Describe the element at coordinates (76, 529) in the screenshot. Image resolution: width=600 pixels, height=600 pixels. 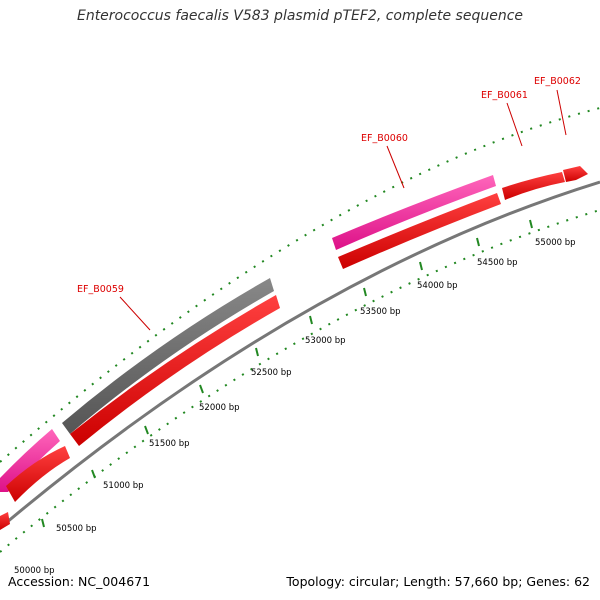
I see `scale-label: 50500 bp` at that location.